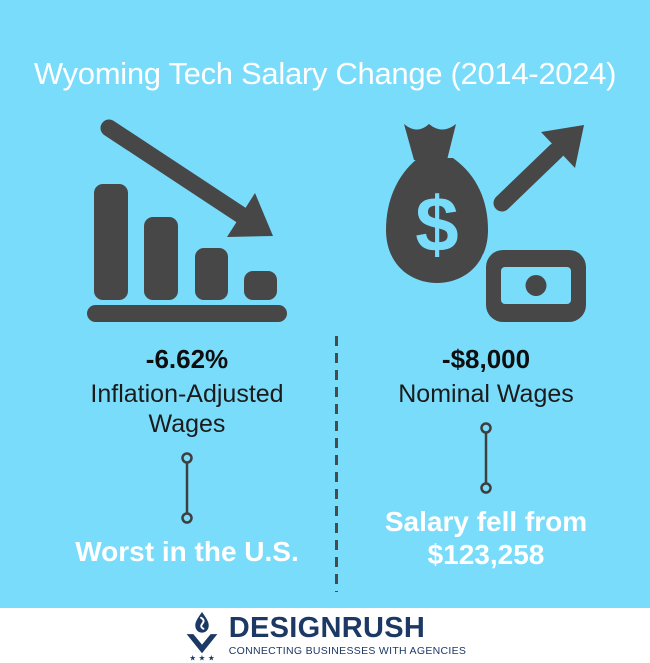 The image size is (650, 663). Describe the element at coordinates (187, 409) in the screenshot. I see `stat-label: Inflation-Adjusted Wages` at that location.